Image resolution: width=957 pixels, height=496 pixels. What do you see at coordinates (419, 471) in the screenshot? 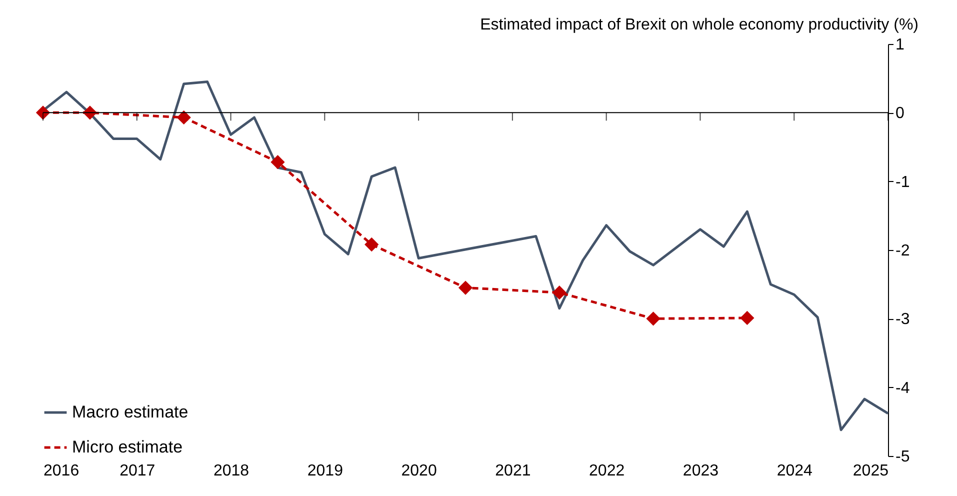
I see `x-tick-label: 2020` at bounding box center [419, 471].